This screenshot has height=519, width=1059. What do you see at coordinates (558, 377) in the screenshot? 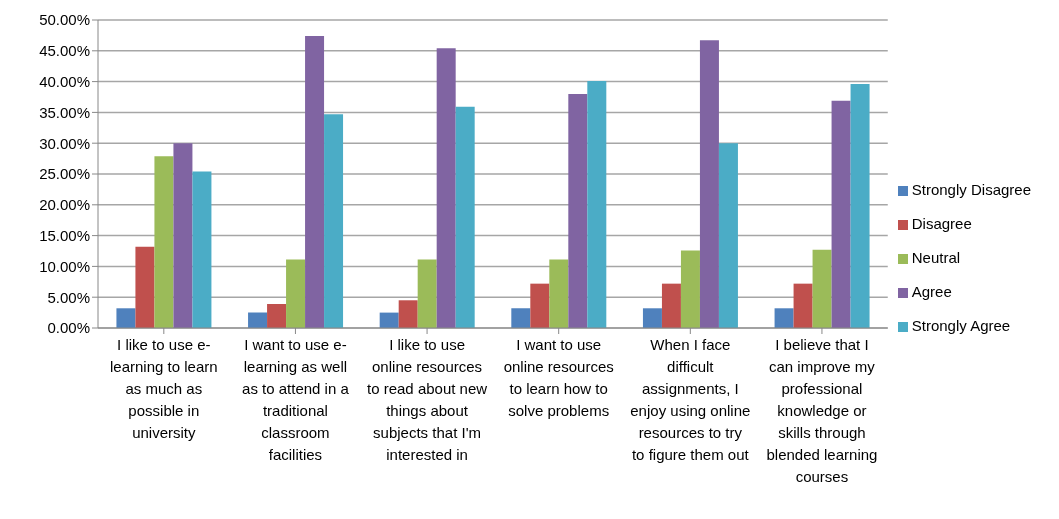
I see `x-tick-label: I want to use online resources to learn how to solve problems` at bounding box center [558, 377].